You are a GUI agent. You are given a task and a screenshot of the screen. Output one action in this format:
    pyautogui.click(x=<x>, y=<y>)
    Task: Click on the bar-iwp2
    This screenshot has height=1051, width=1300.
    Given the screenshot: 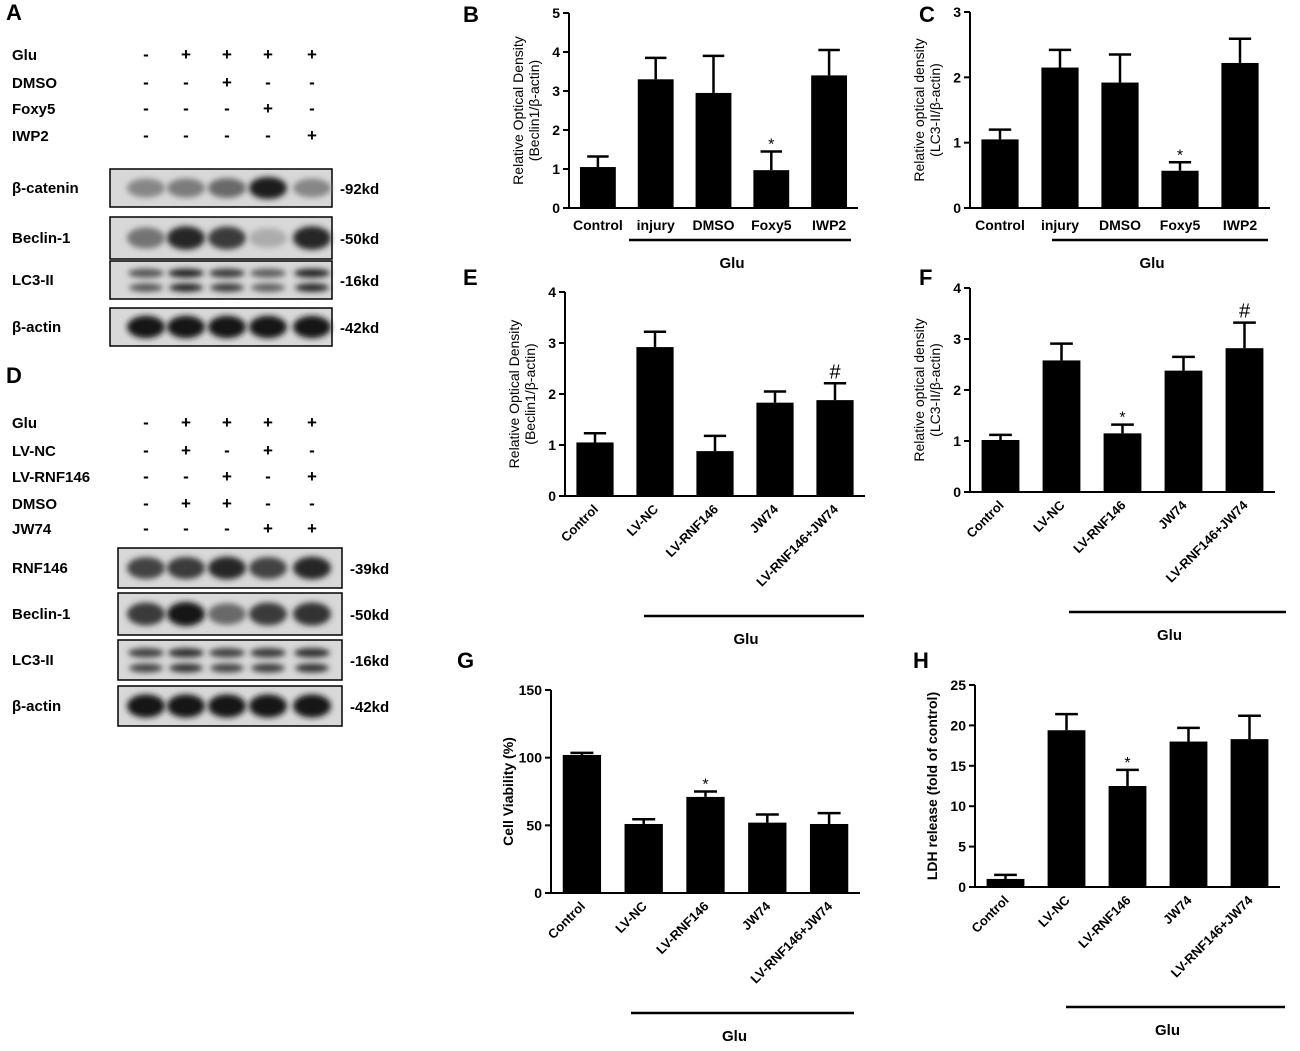 What is the action you would take?
    pyautogui.click(x=1240, y=135)
    